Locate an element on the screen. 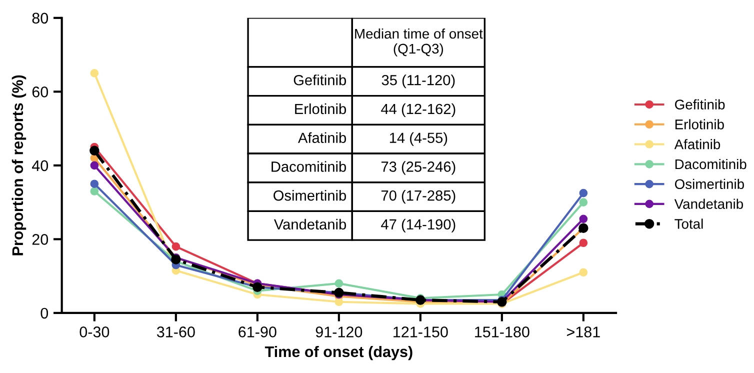 This screenshot has height=373, width=754. x-axis-title: Time of onset (days) is located at coordinates (338, 353).